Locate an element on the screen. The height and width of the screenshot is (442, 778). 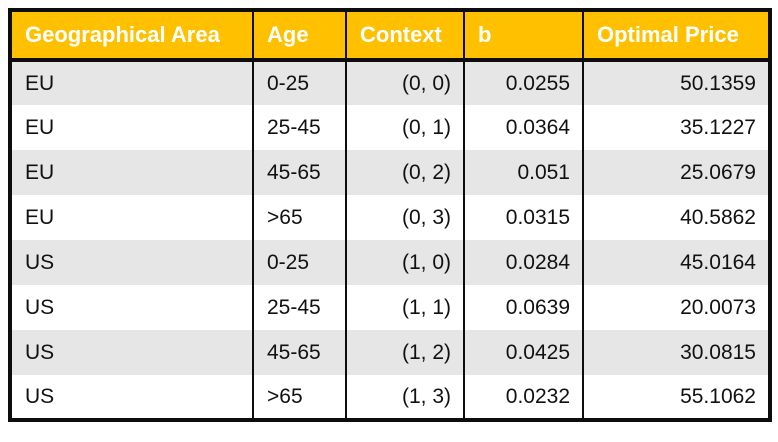
column-header-b: b is located at coordinates (523, 36).